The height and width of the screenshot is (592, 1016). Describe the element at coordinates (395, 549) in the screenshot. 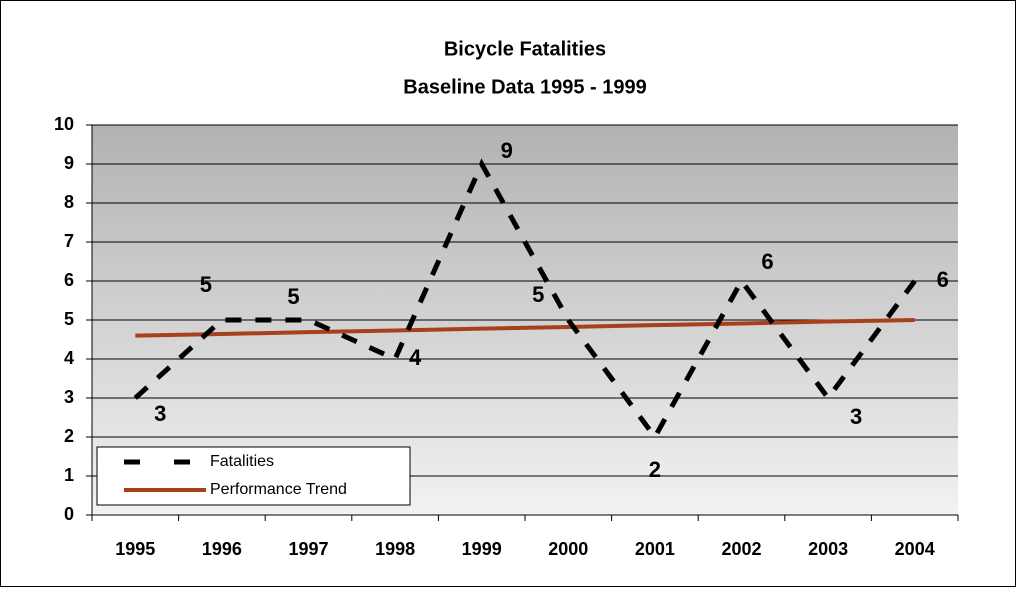

I see `x-tick-label: 1998` at that location.